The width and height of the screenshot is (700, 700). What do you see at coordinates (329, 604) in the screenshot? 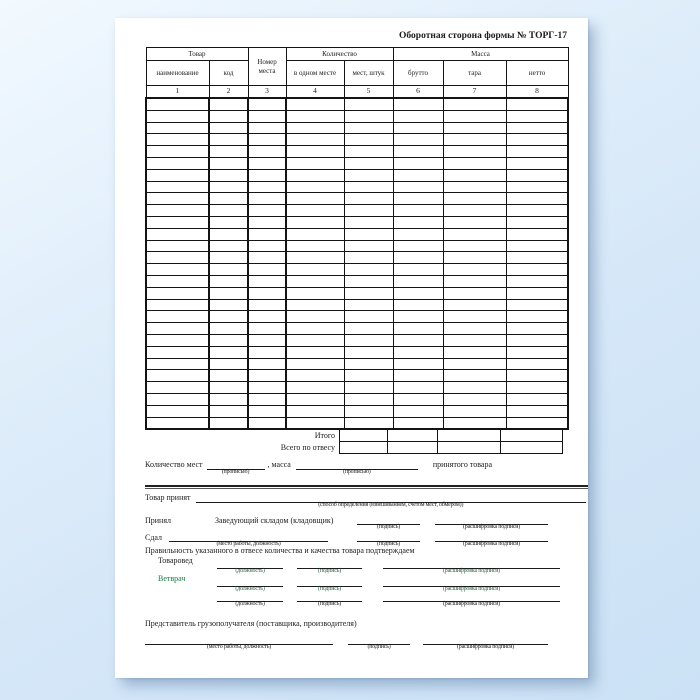
I see `caption-podpis: (подпись)` at bounding box center [329, 604].